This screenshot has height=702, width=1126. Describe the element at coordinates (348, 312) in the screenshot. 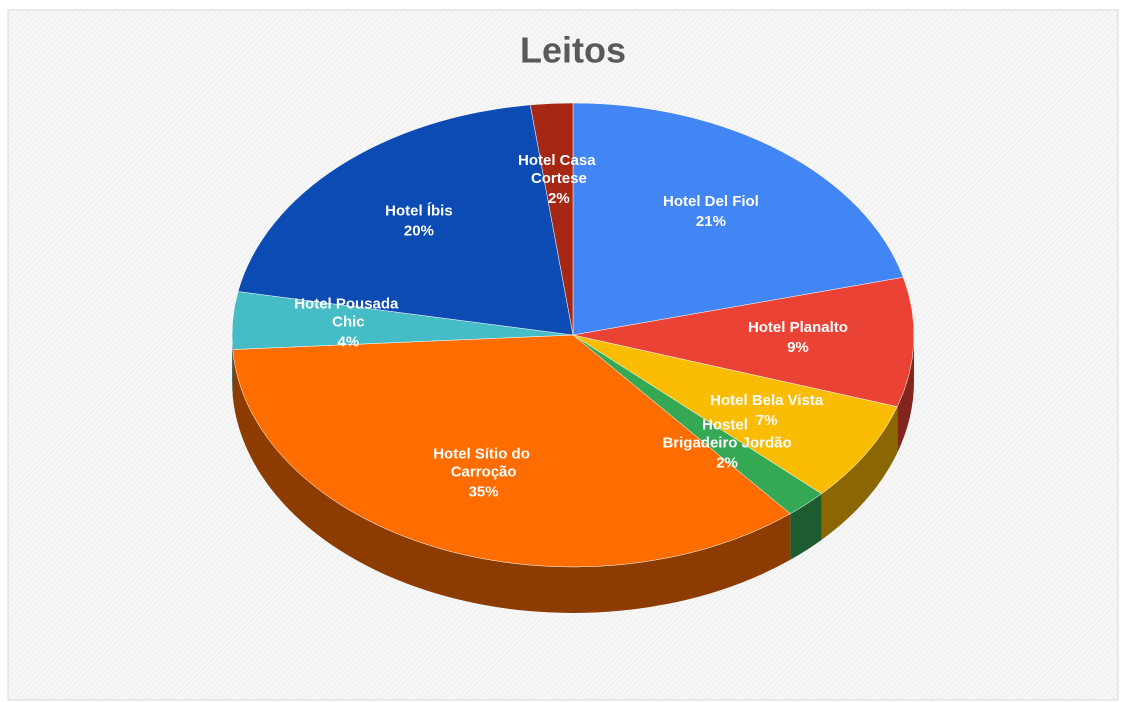

I see `slice-label: Hotel Pousada Chic` at that location.